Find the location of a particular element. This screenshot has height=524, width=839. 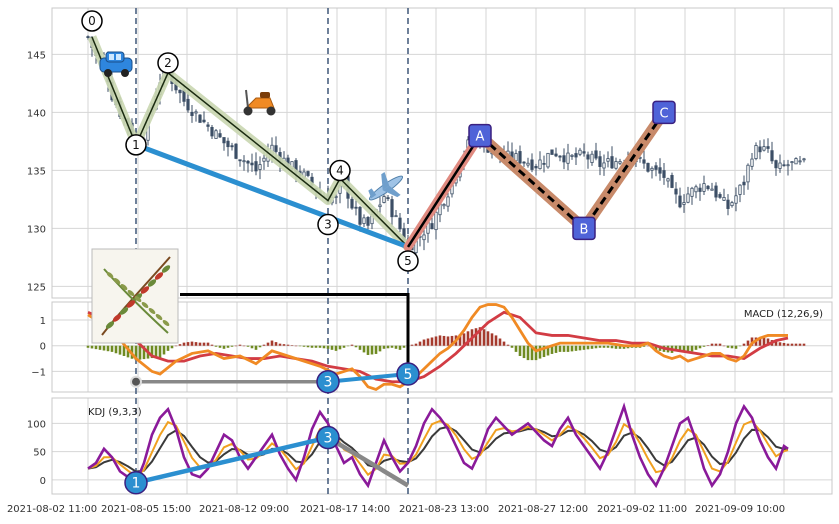

wave-marker-circle is located at coordinates (136, 145).